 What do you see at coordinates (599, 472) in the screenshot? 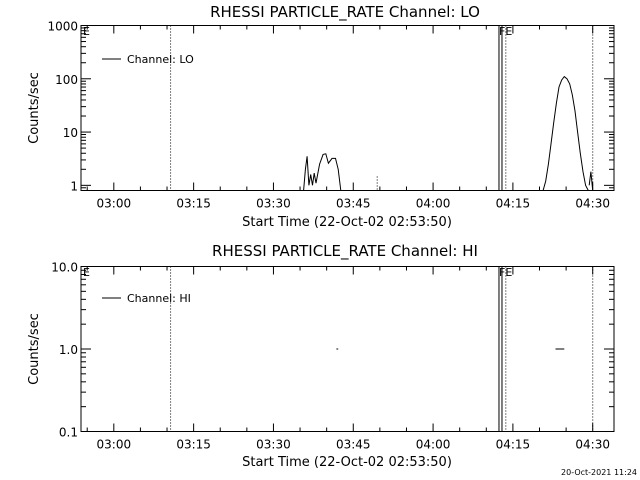
I see `footer-timestamp: 20-Oct-2021 11:24` at bounding box center [599, 472].